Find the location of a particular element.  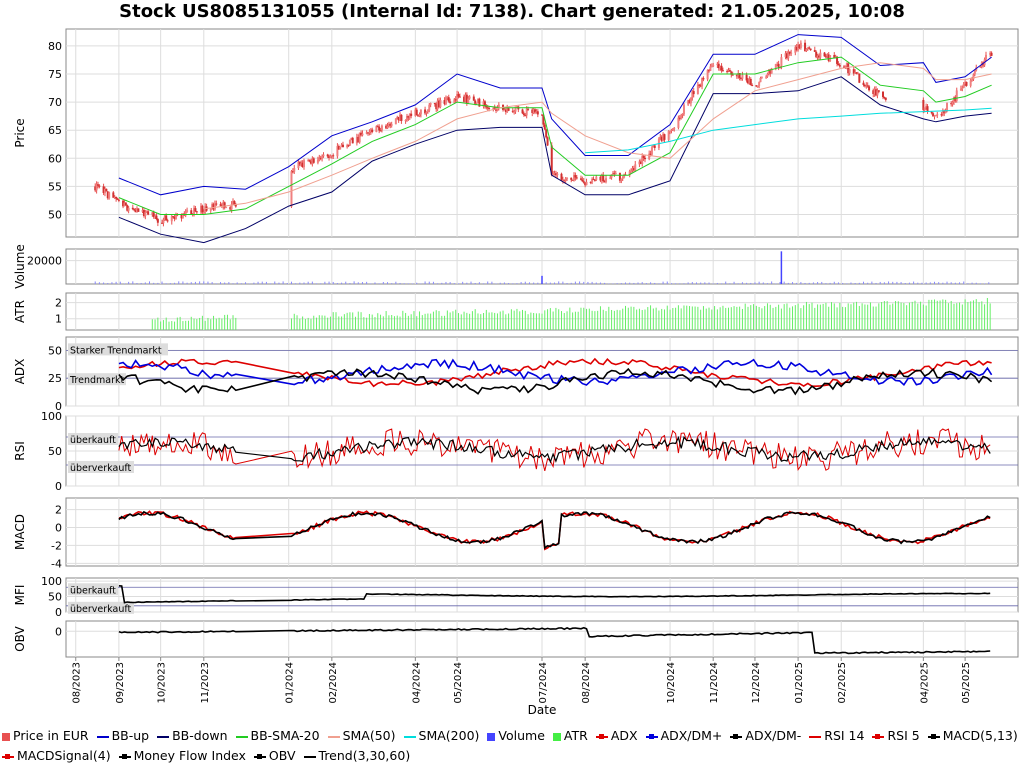

ylabel-price: Price is located at coordinates (20, 132).